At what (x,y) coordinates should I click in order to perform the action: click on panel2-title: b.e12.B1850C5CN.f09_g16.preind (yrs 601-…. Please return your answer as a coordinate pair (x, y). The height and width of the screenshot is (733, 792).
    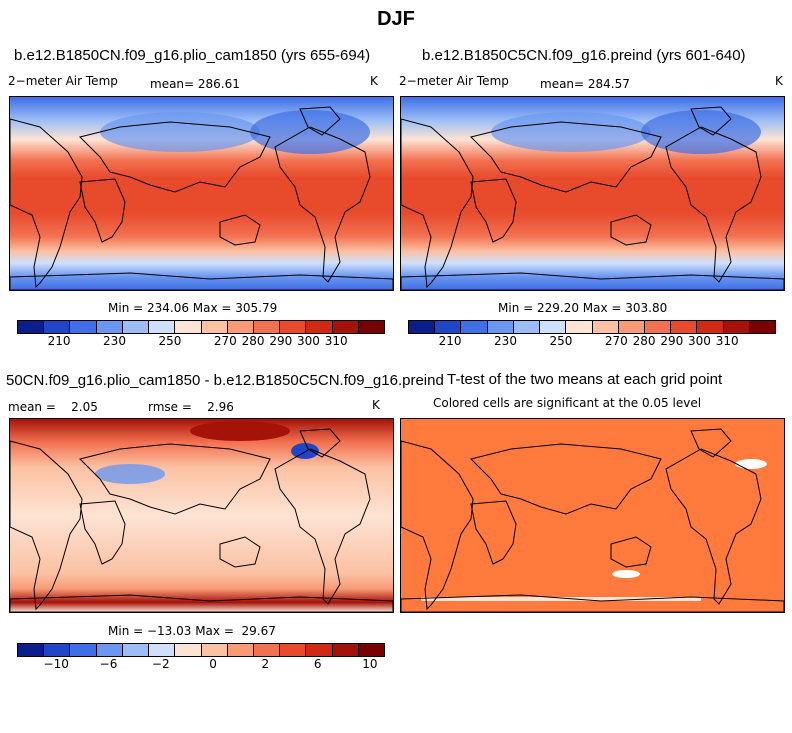
    Looking at the image, I should click on (584, 55).